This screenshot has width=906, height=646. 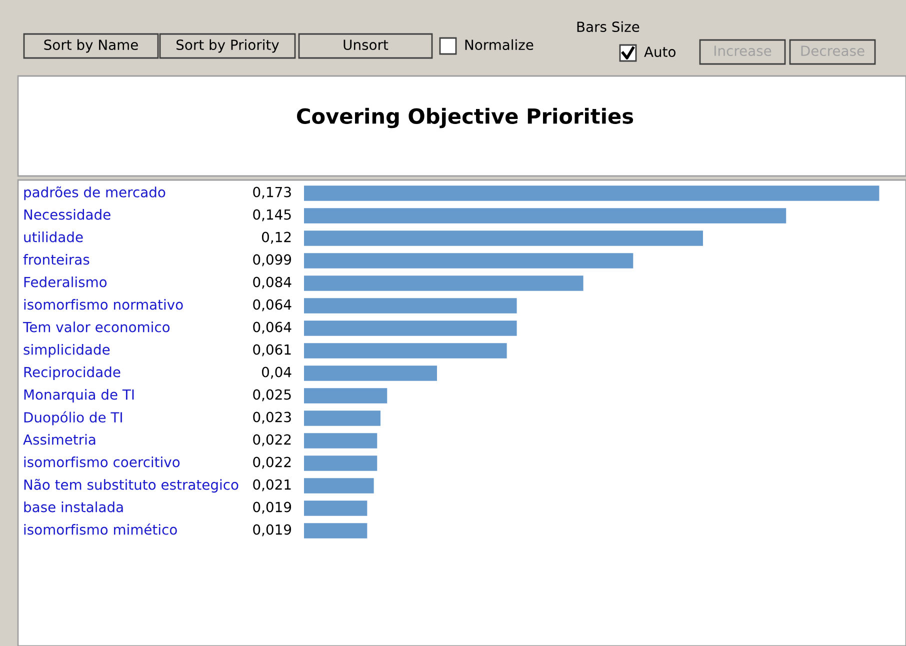 I want to click on y-tick-label: Assimetria, so click(x=59, y=439).